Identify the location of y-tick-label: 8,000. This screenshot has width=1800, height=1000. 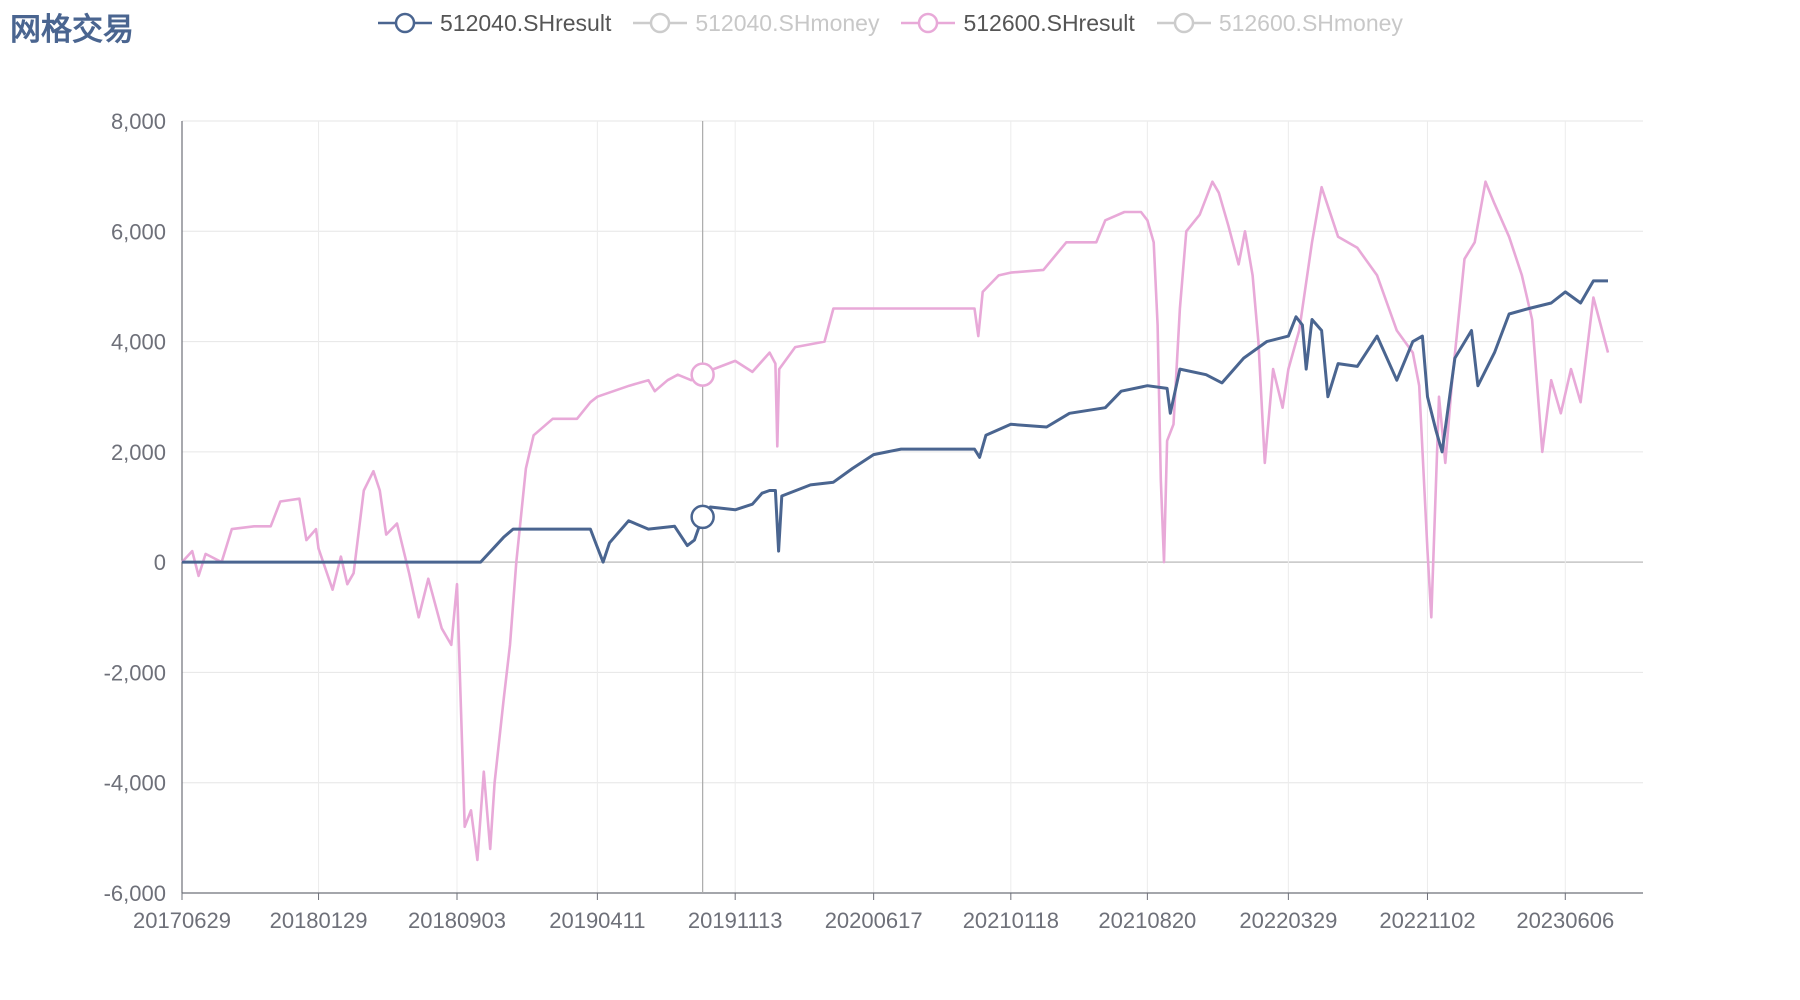
(138, 121).